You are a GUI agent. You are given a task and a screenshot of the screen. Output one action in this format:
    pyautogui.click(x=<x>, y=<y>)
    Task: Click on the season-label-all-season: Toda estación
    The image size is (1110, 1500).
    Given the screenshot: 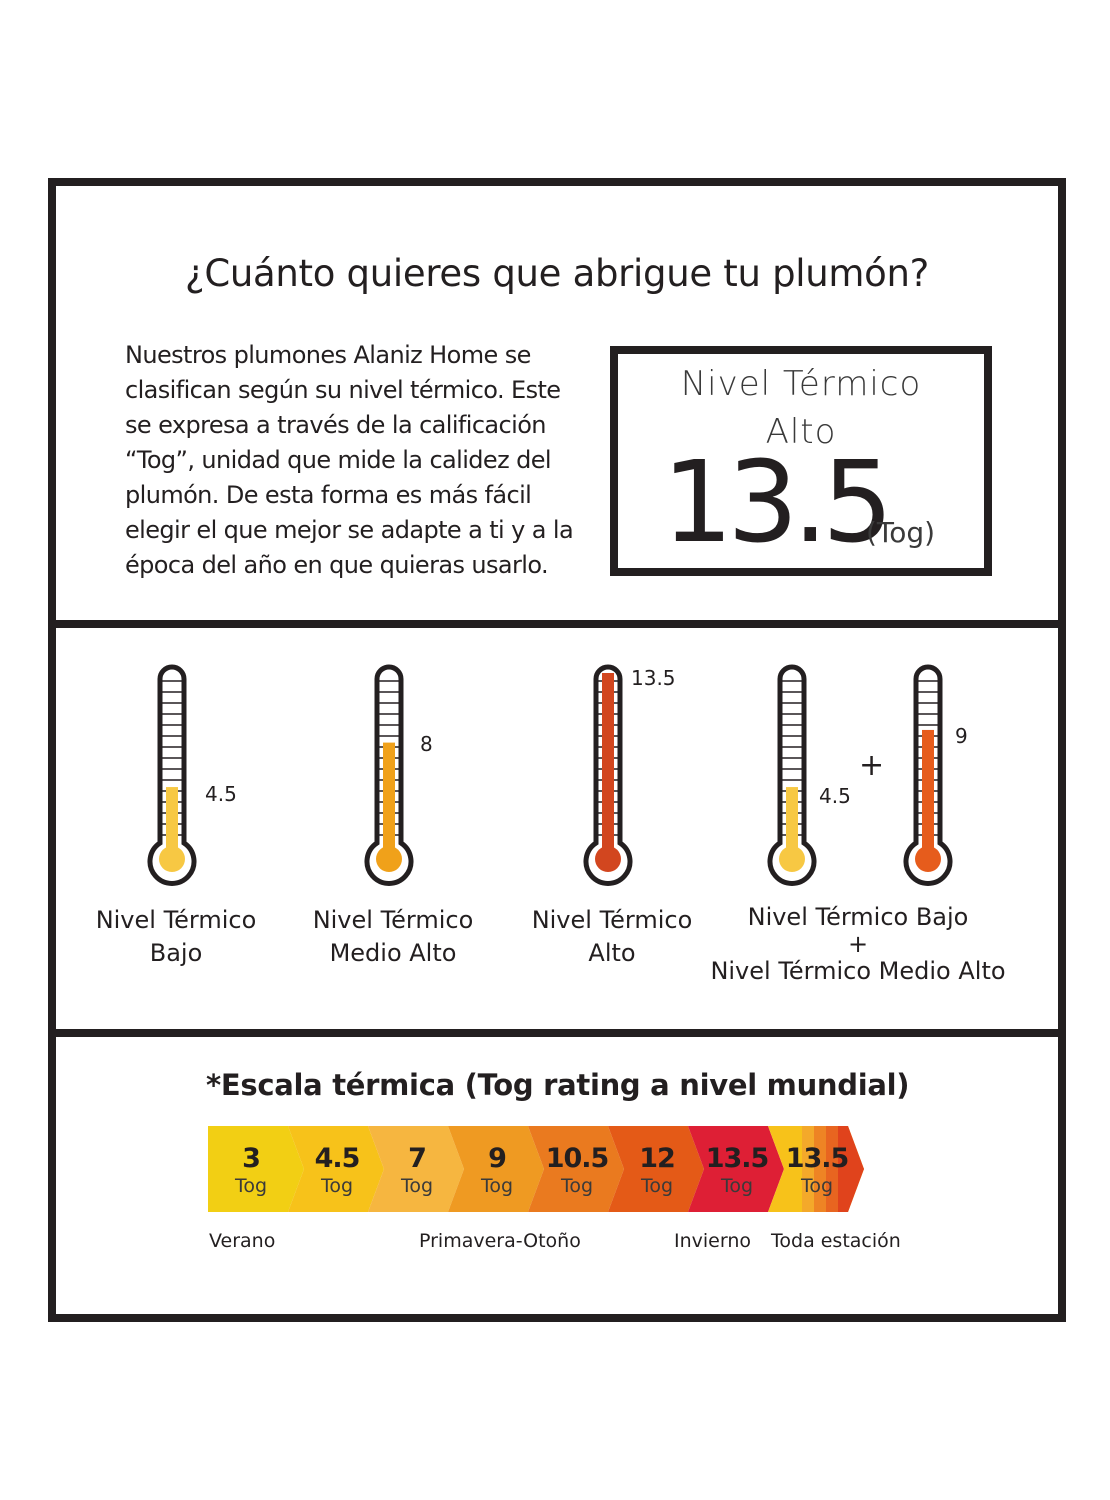 What is the action you would take?
    pyautogui.click(x=836, y=1241)
    